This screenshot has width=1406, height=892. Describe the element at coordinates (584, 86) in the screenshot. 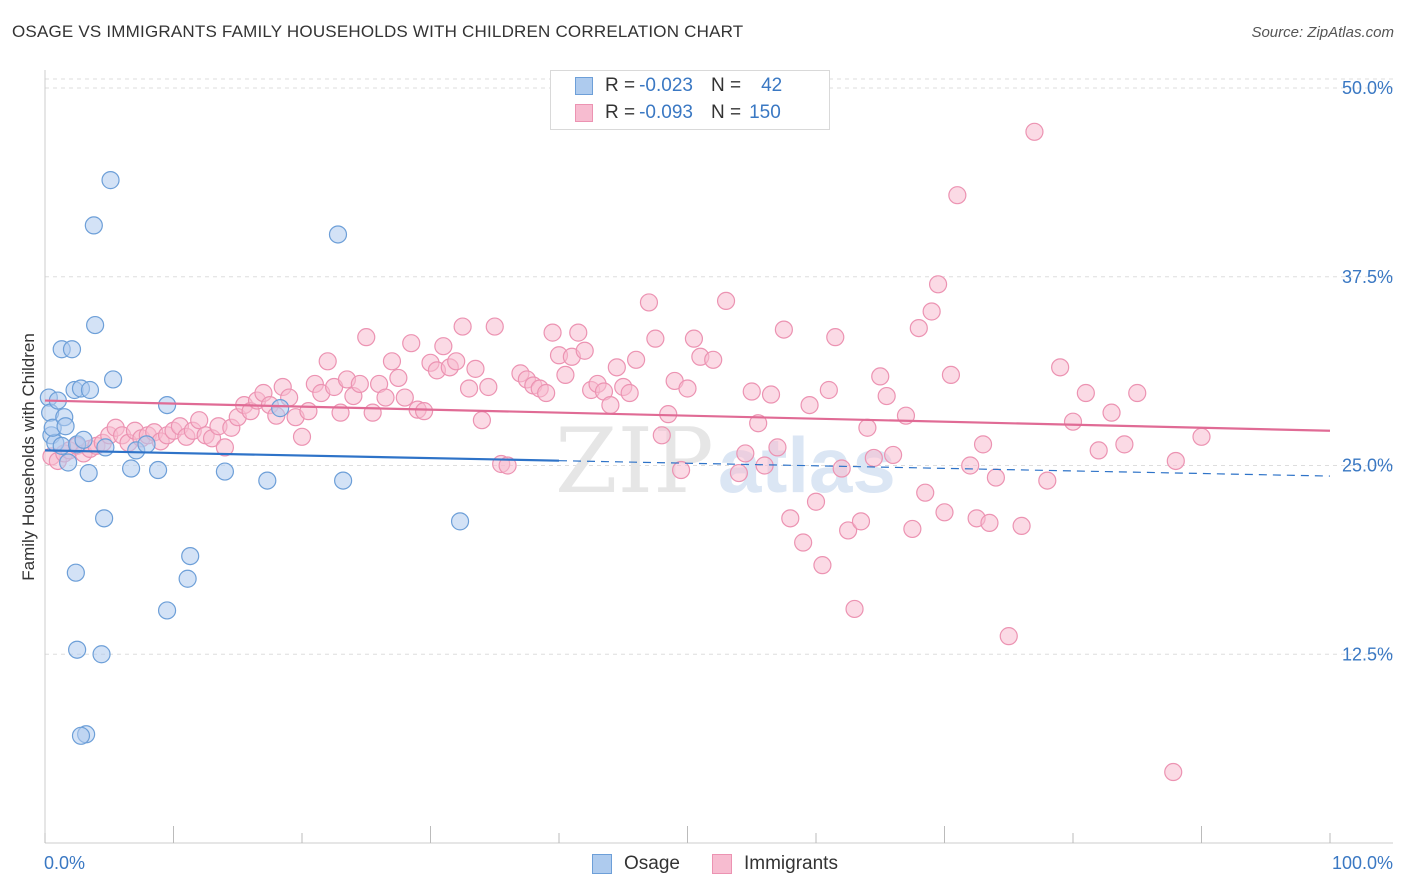

I see `osage-swatch-icon` at that location.